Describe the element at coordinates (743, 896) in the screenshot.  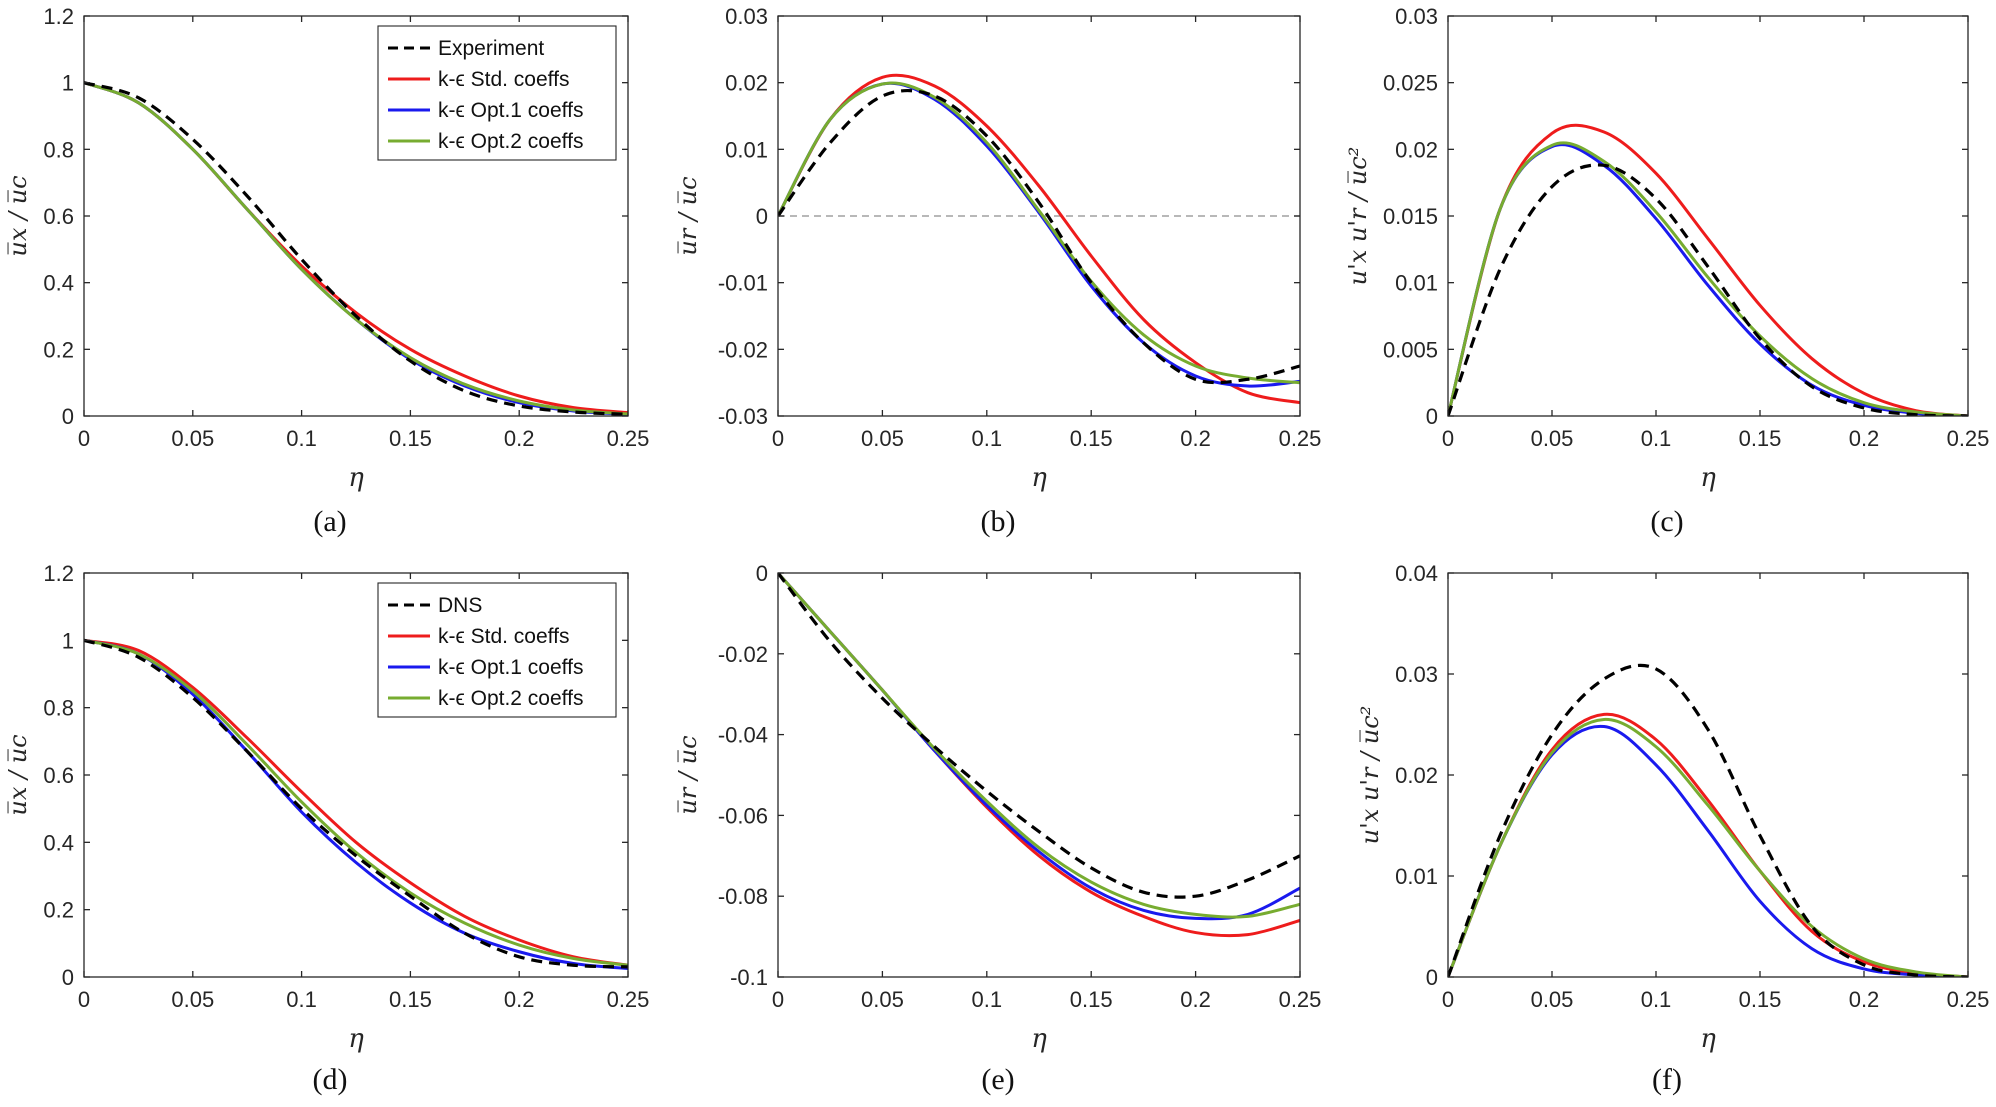
I see `y-tick-label: -0.08` at that location.